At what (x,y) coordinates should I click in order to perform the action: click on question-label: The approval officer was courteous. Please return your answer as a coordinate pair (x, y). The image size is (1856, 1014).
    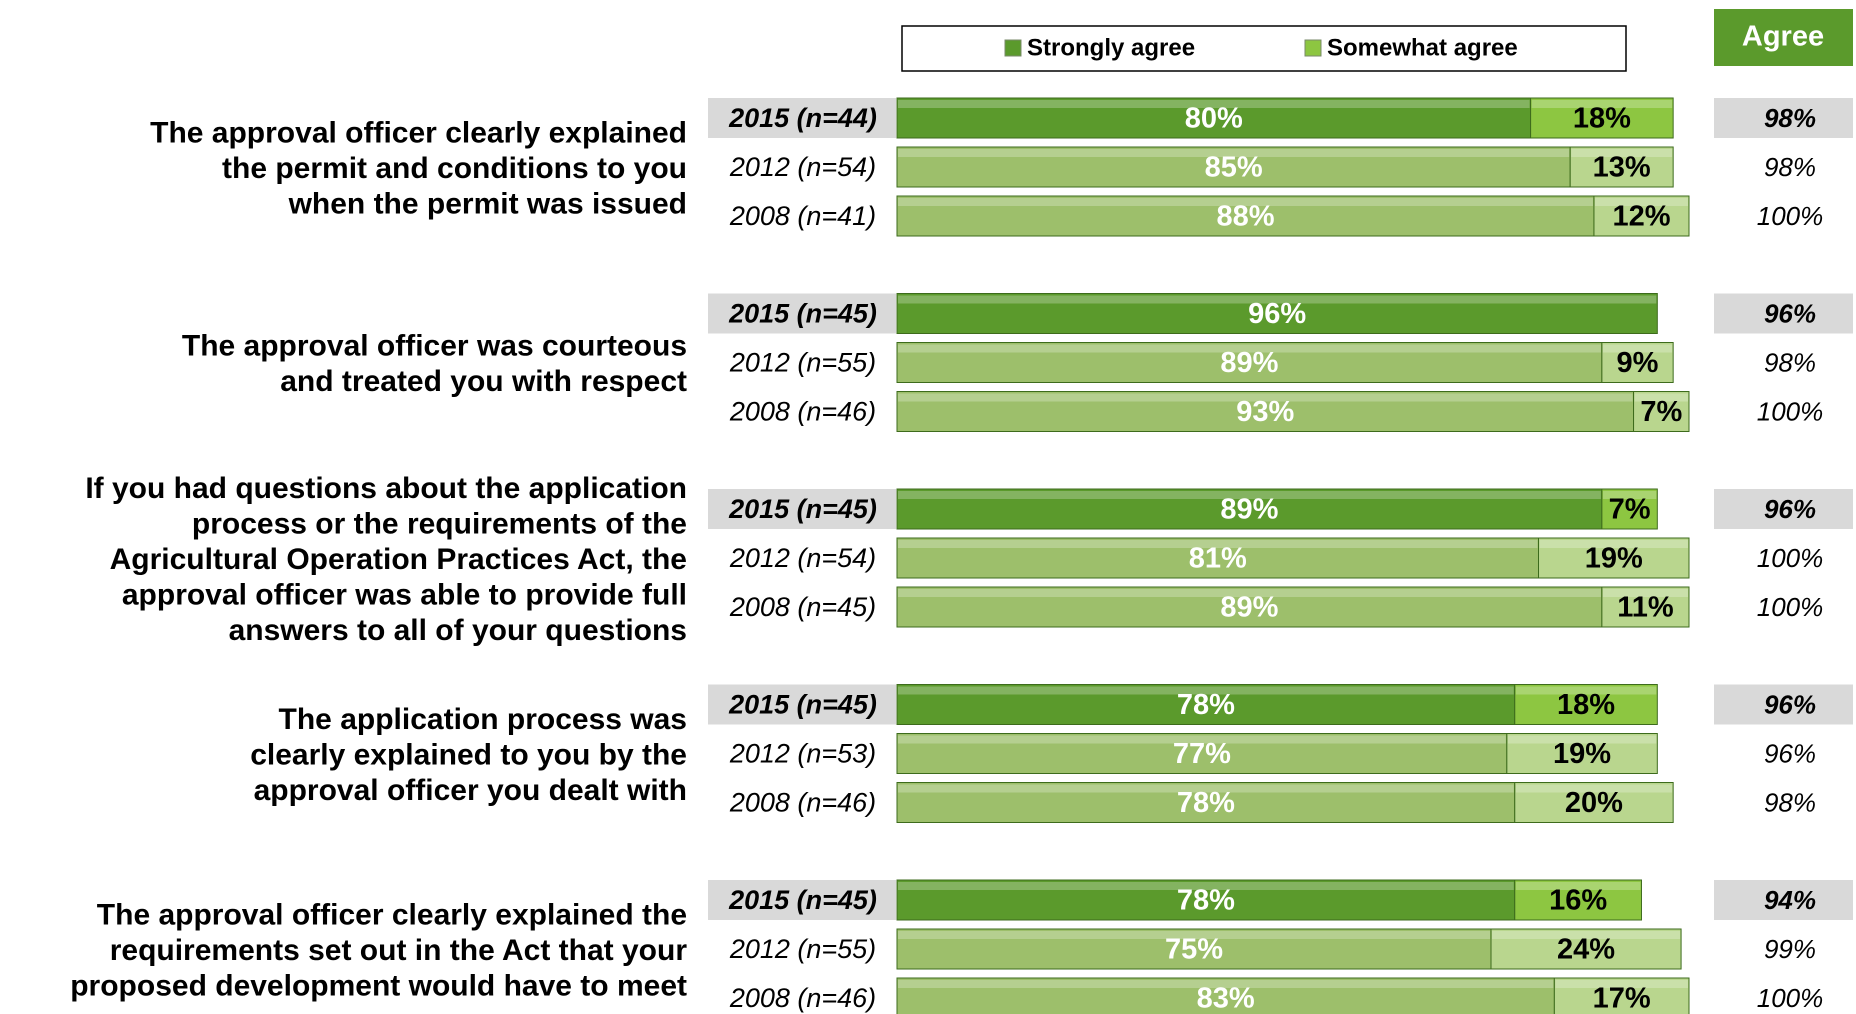
    Looking at the image, I should click on (434, 346).